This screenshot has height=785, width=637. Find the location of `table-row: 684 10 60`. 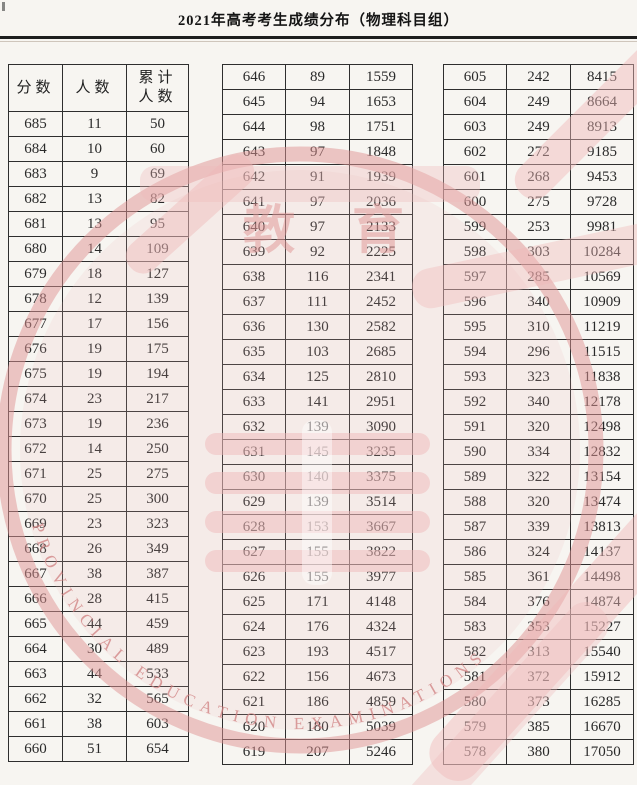

table-row: 684 10 60 is located at coordinates (98, 149).